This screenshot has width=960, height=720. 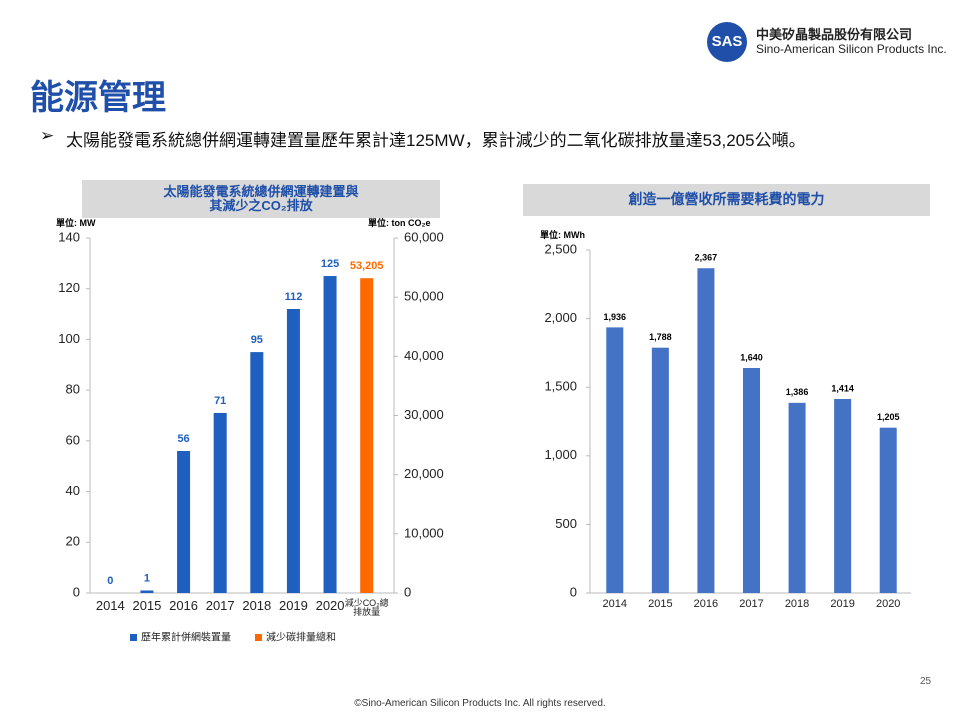 What do you see at coordinates (424, 473) in the screenshot?
I see `y2-tick-label: 20,000` at bounding box center [424, 473].